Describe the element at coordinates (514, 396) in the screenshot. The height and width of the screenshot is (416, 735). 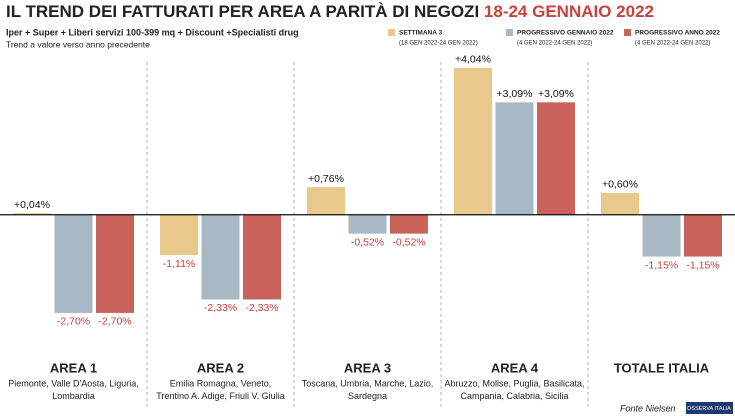
I see `category-detail: Campania, Calabria, Sicilia` at that location.